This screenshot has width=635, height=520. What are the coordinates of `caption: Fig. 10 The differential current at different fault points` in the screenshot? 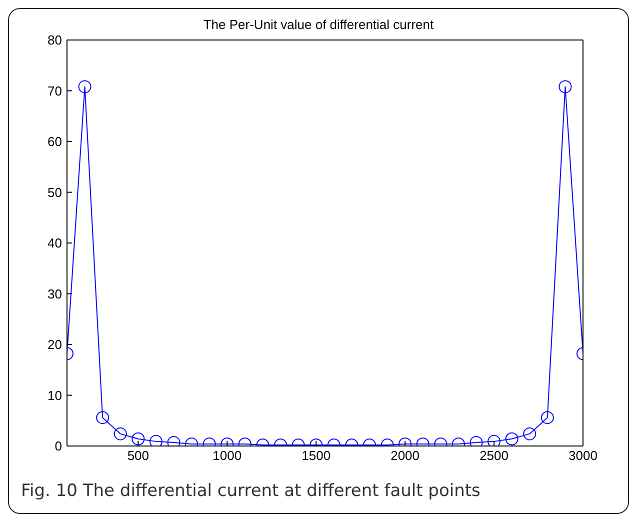 It's located at (250, 491).